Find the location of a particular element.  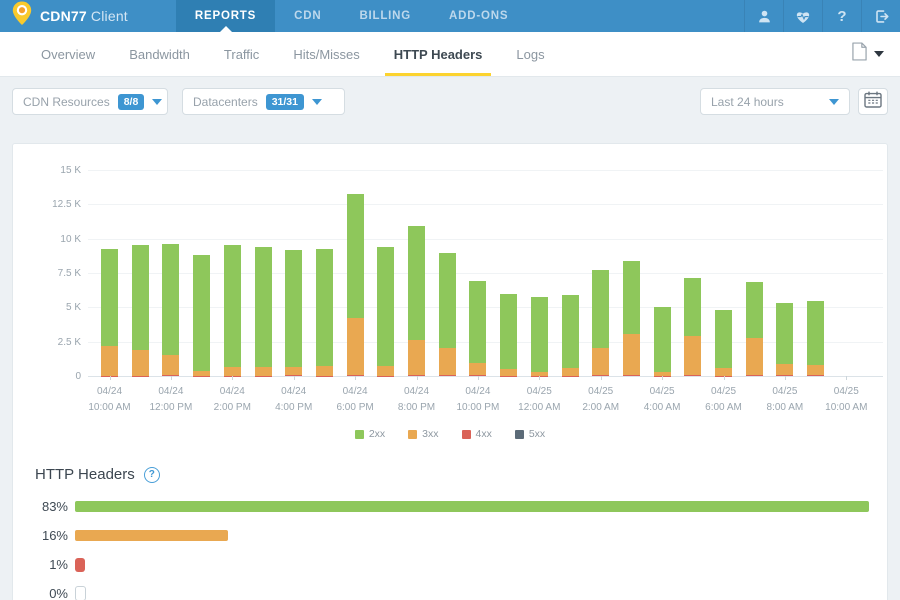

help-icon: ? is located at coordinates (841, 16).